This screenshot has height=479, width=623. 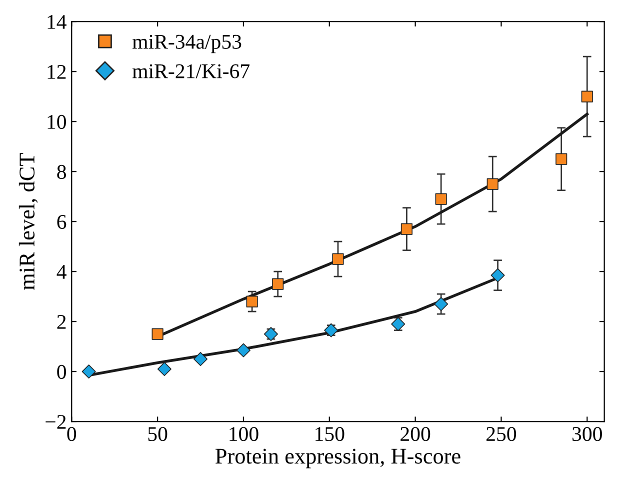 I want to click on y-tick-label: 0, so click(x=61, y=371).